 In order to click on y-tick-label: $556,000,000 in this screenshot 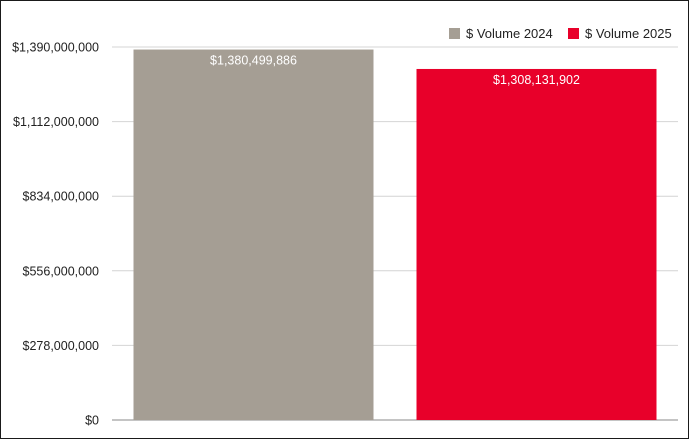, I will do `click(61, 271)`.